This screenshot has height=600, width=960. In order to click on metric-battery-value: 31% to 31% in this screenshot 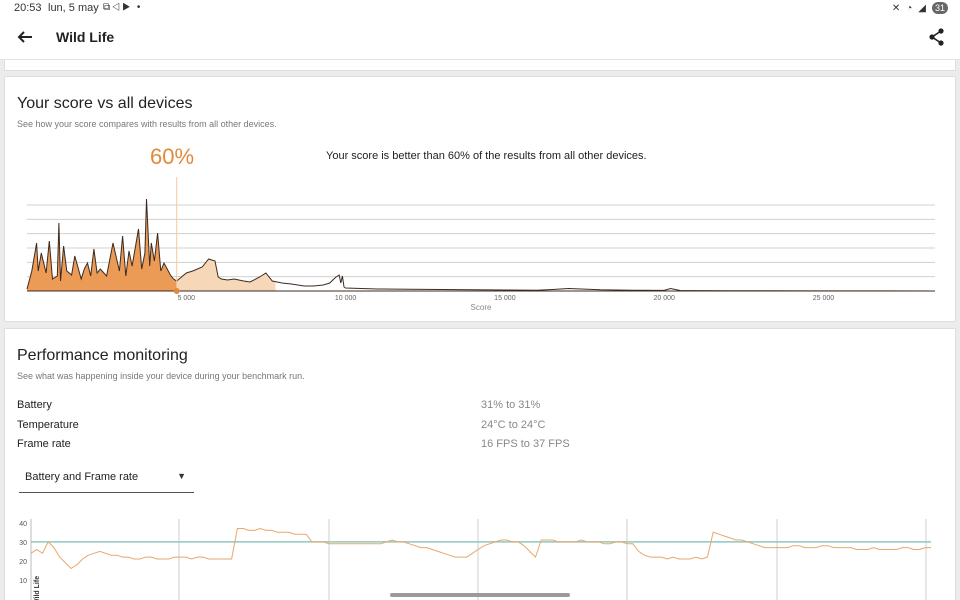, I will do `click(511, 405)`.